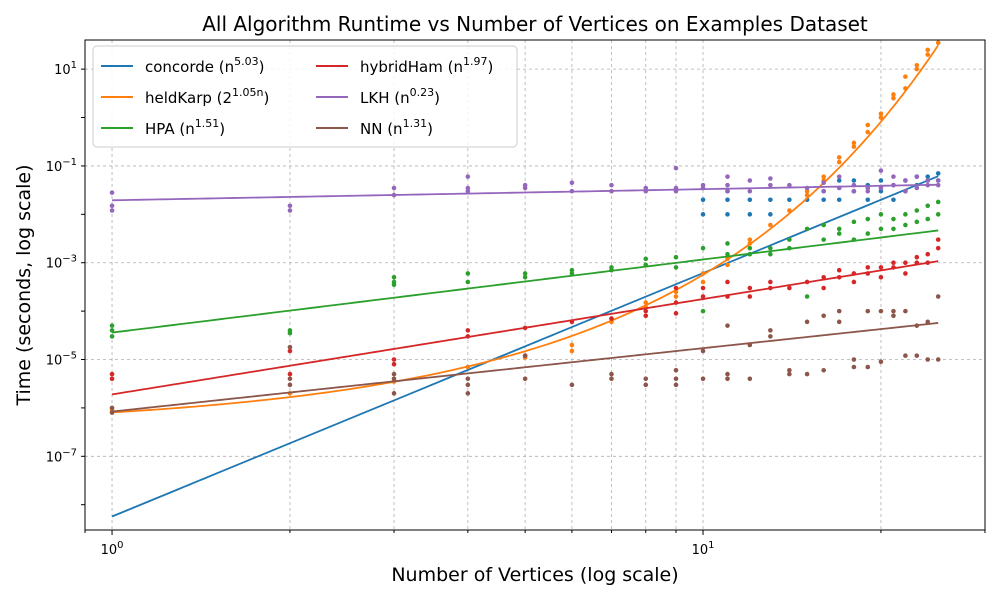  What do you see at coordinates (24, 285) in the screenshot?
I see `y-axis-label: Time (seconds, log scale)` at bounding box center [24, 285].